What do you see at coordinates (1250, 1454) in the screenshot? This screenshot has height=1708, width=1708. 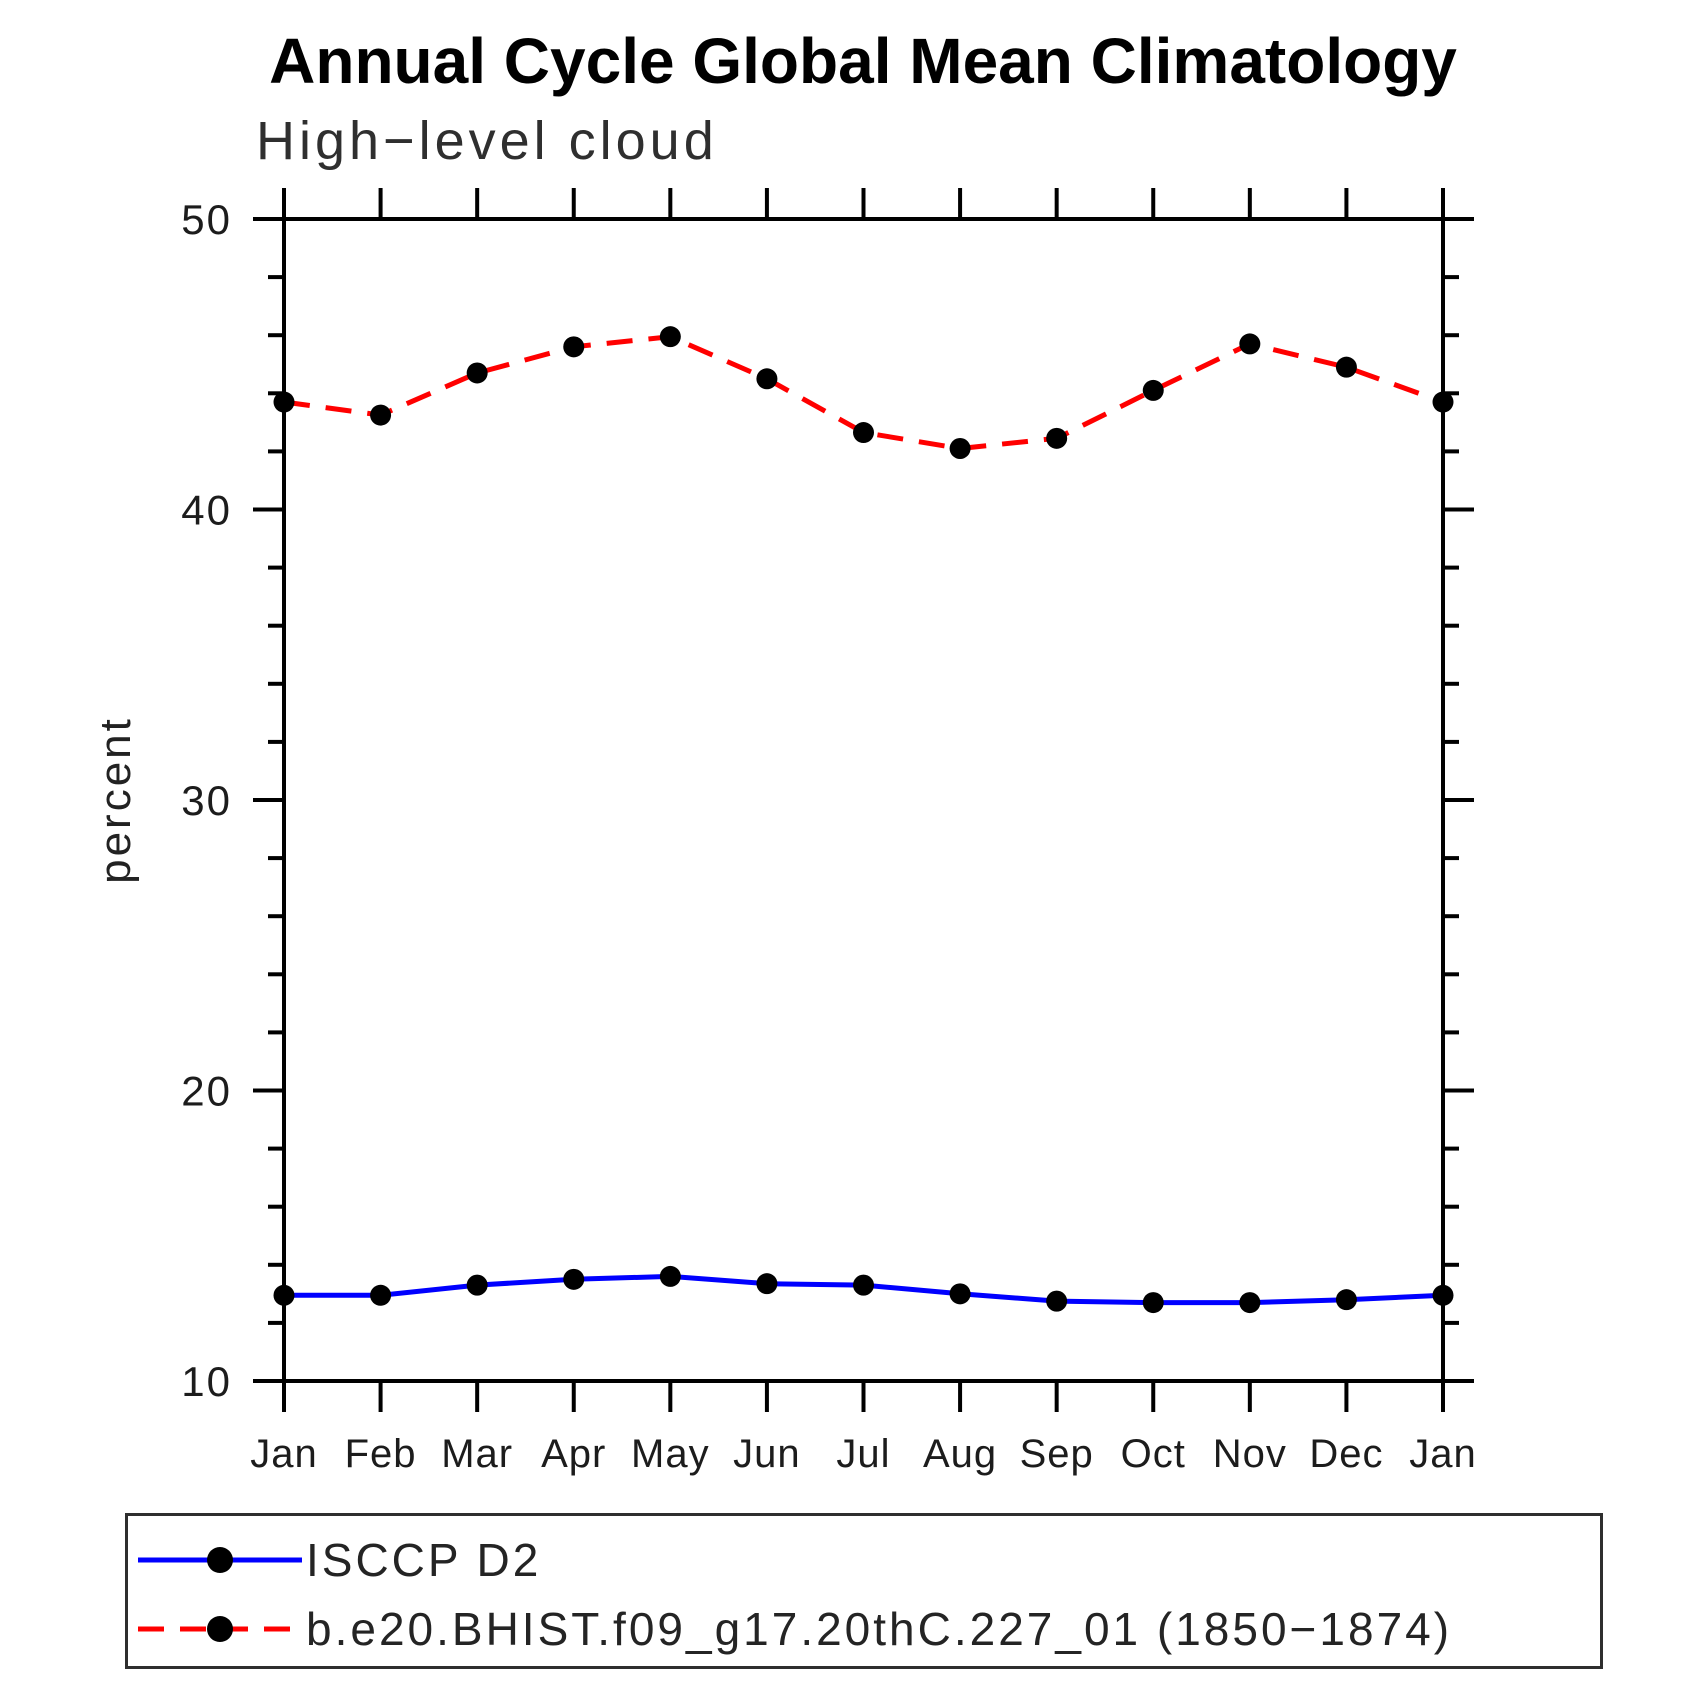 I see `x-tick-label: Nov` at bounding box center [1250, 1454].